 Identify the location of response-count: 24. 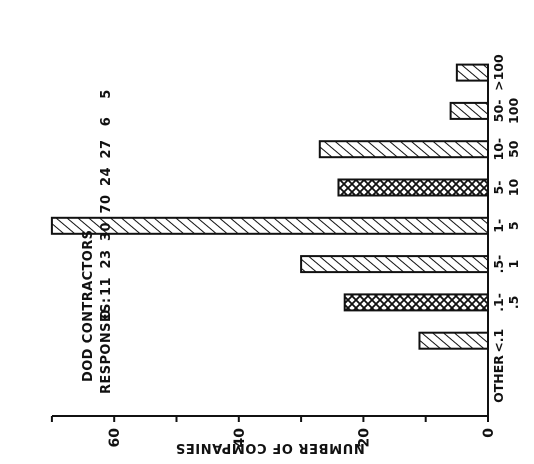
(106, 176).